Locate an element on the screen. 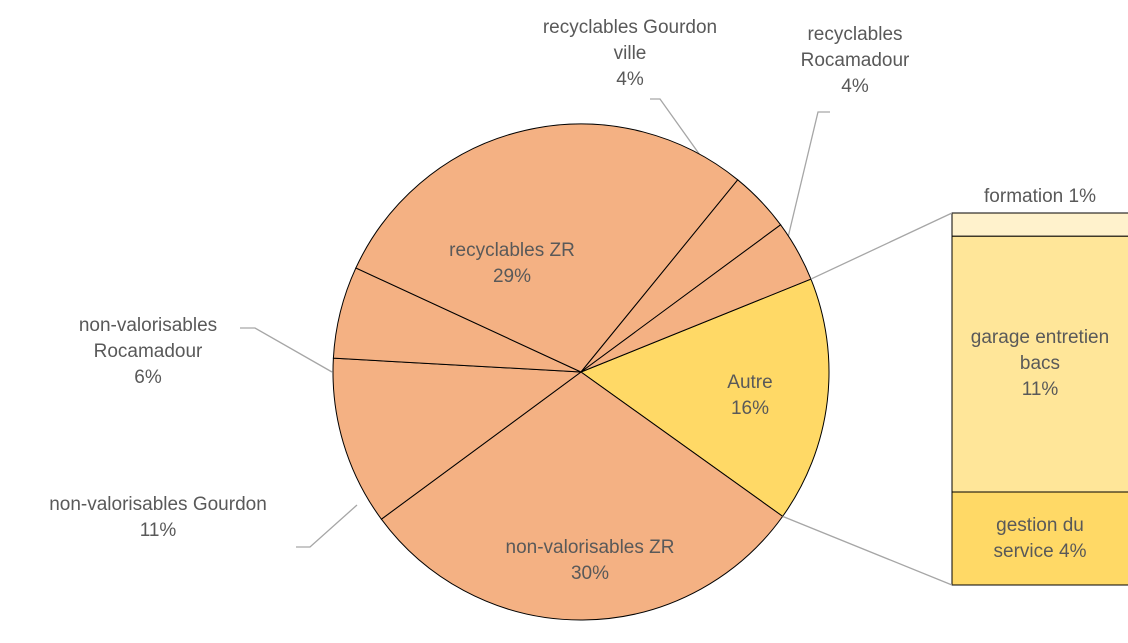  data-label: recyclables Rocamadour 4% is located at coordinates (855, 61).